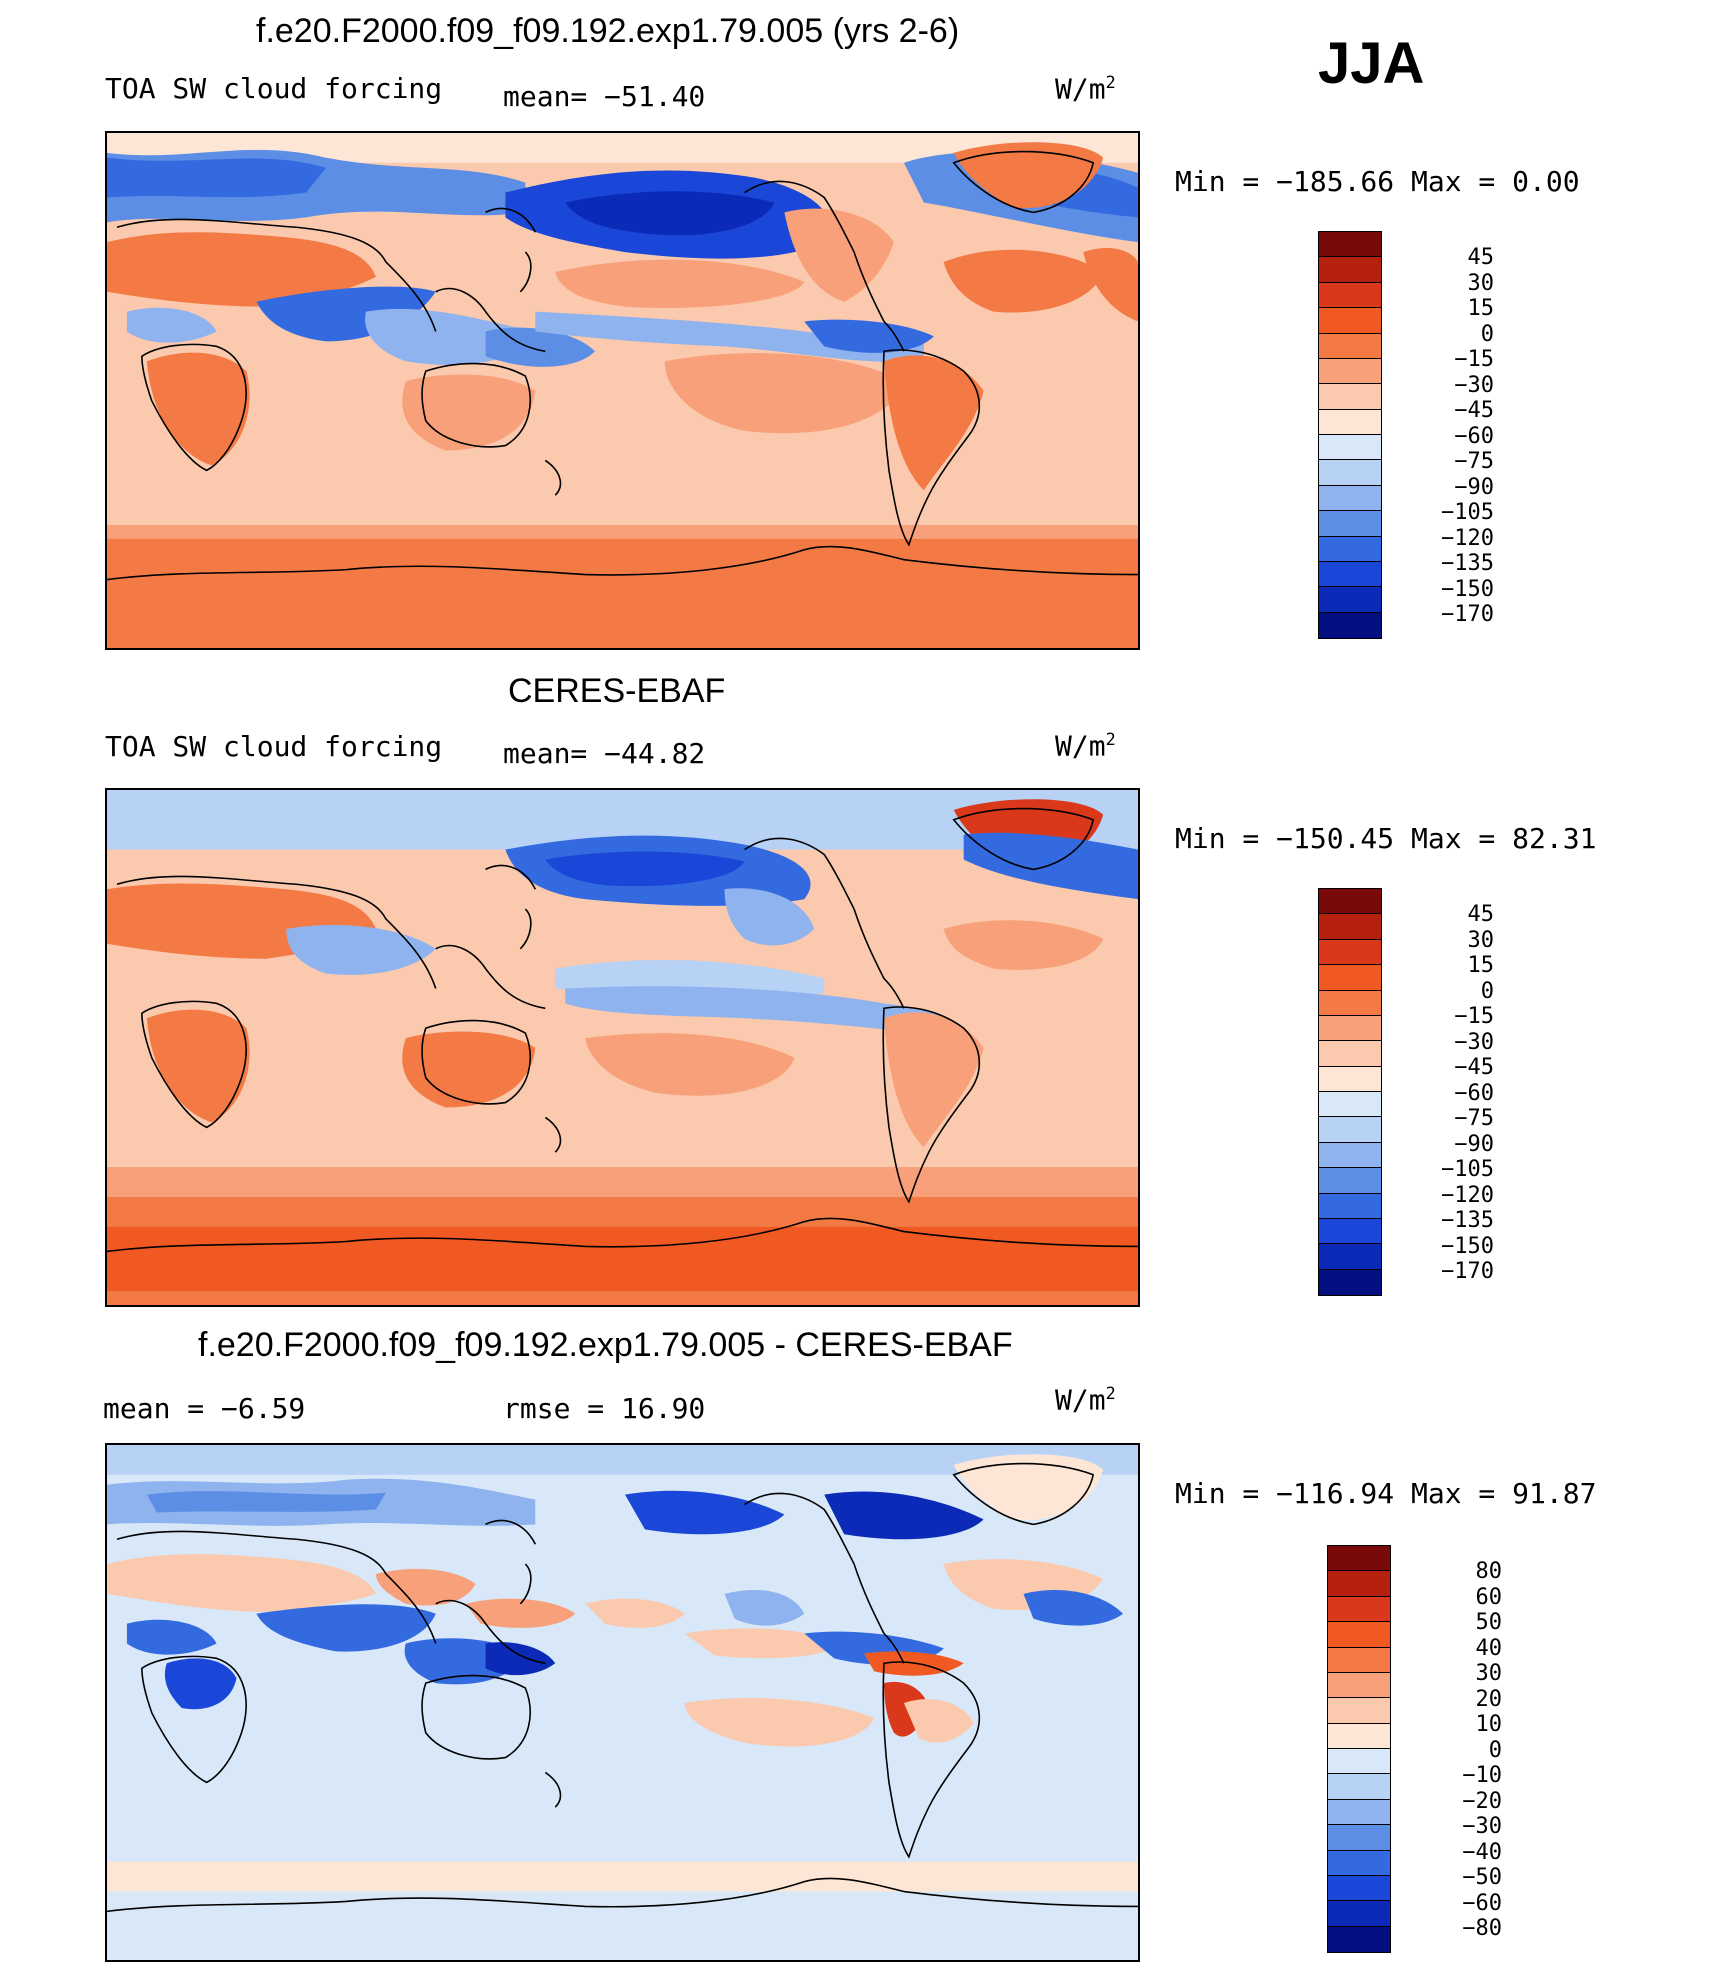 Image resolution: width=1710 pixels, height=1962 pixels. Describe the element at coordinates (1482, 1801) in the screenshot. I see `colorbar-tick-label: −20` at that location.